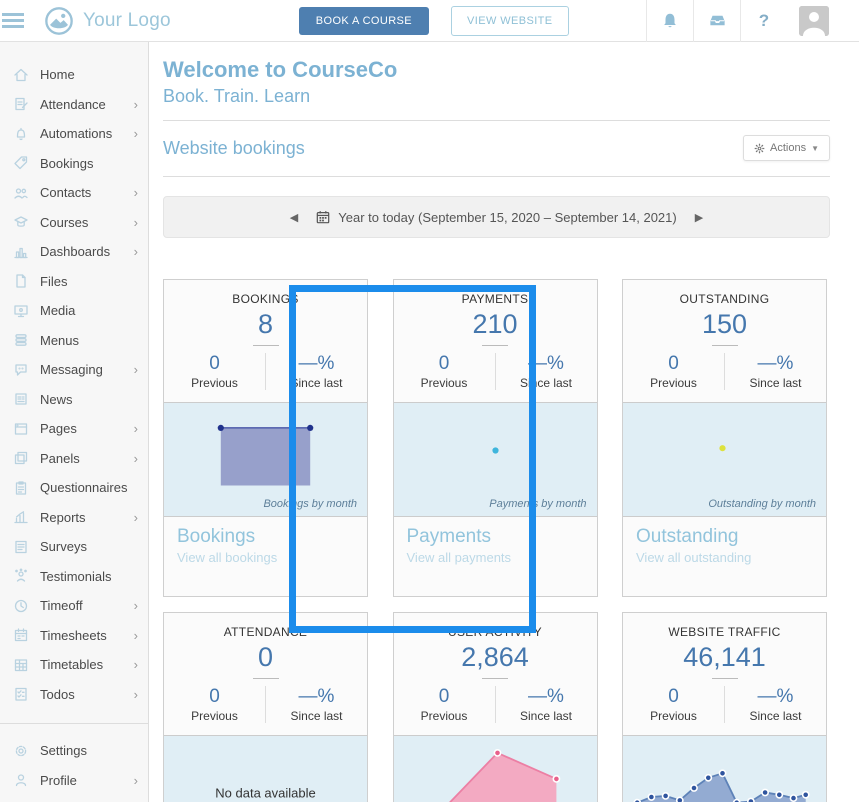 Image resolution: width=859 pixels, height=802 pixels. What do you see at coordinates (74, 695) in the screenshot?
I see `sidebar-item-todos: Todos ›` at bounding box center [74, 695].